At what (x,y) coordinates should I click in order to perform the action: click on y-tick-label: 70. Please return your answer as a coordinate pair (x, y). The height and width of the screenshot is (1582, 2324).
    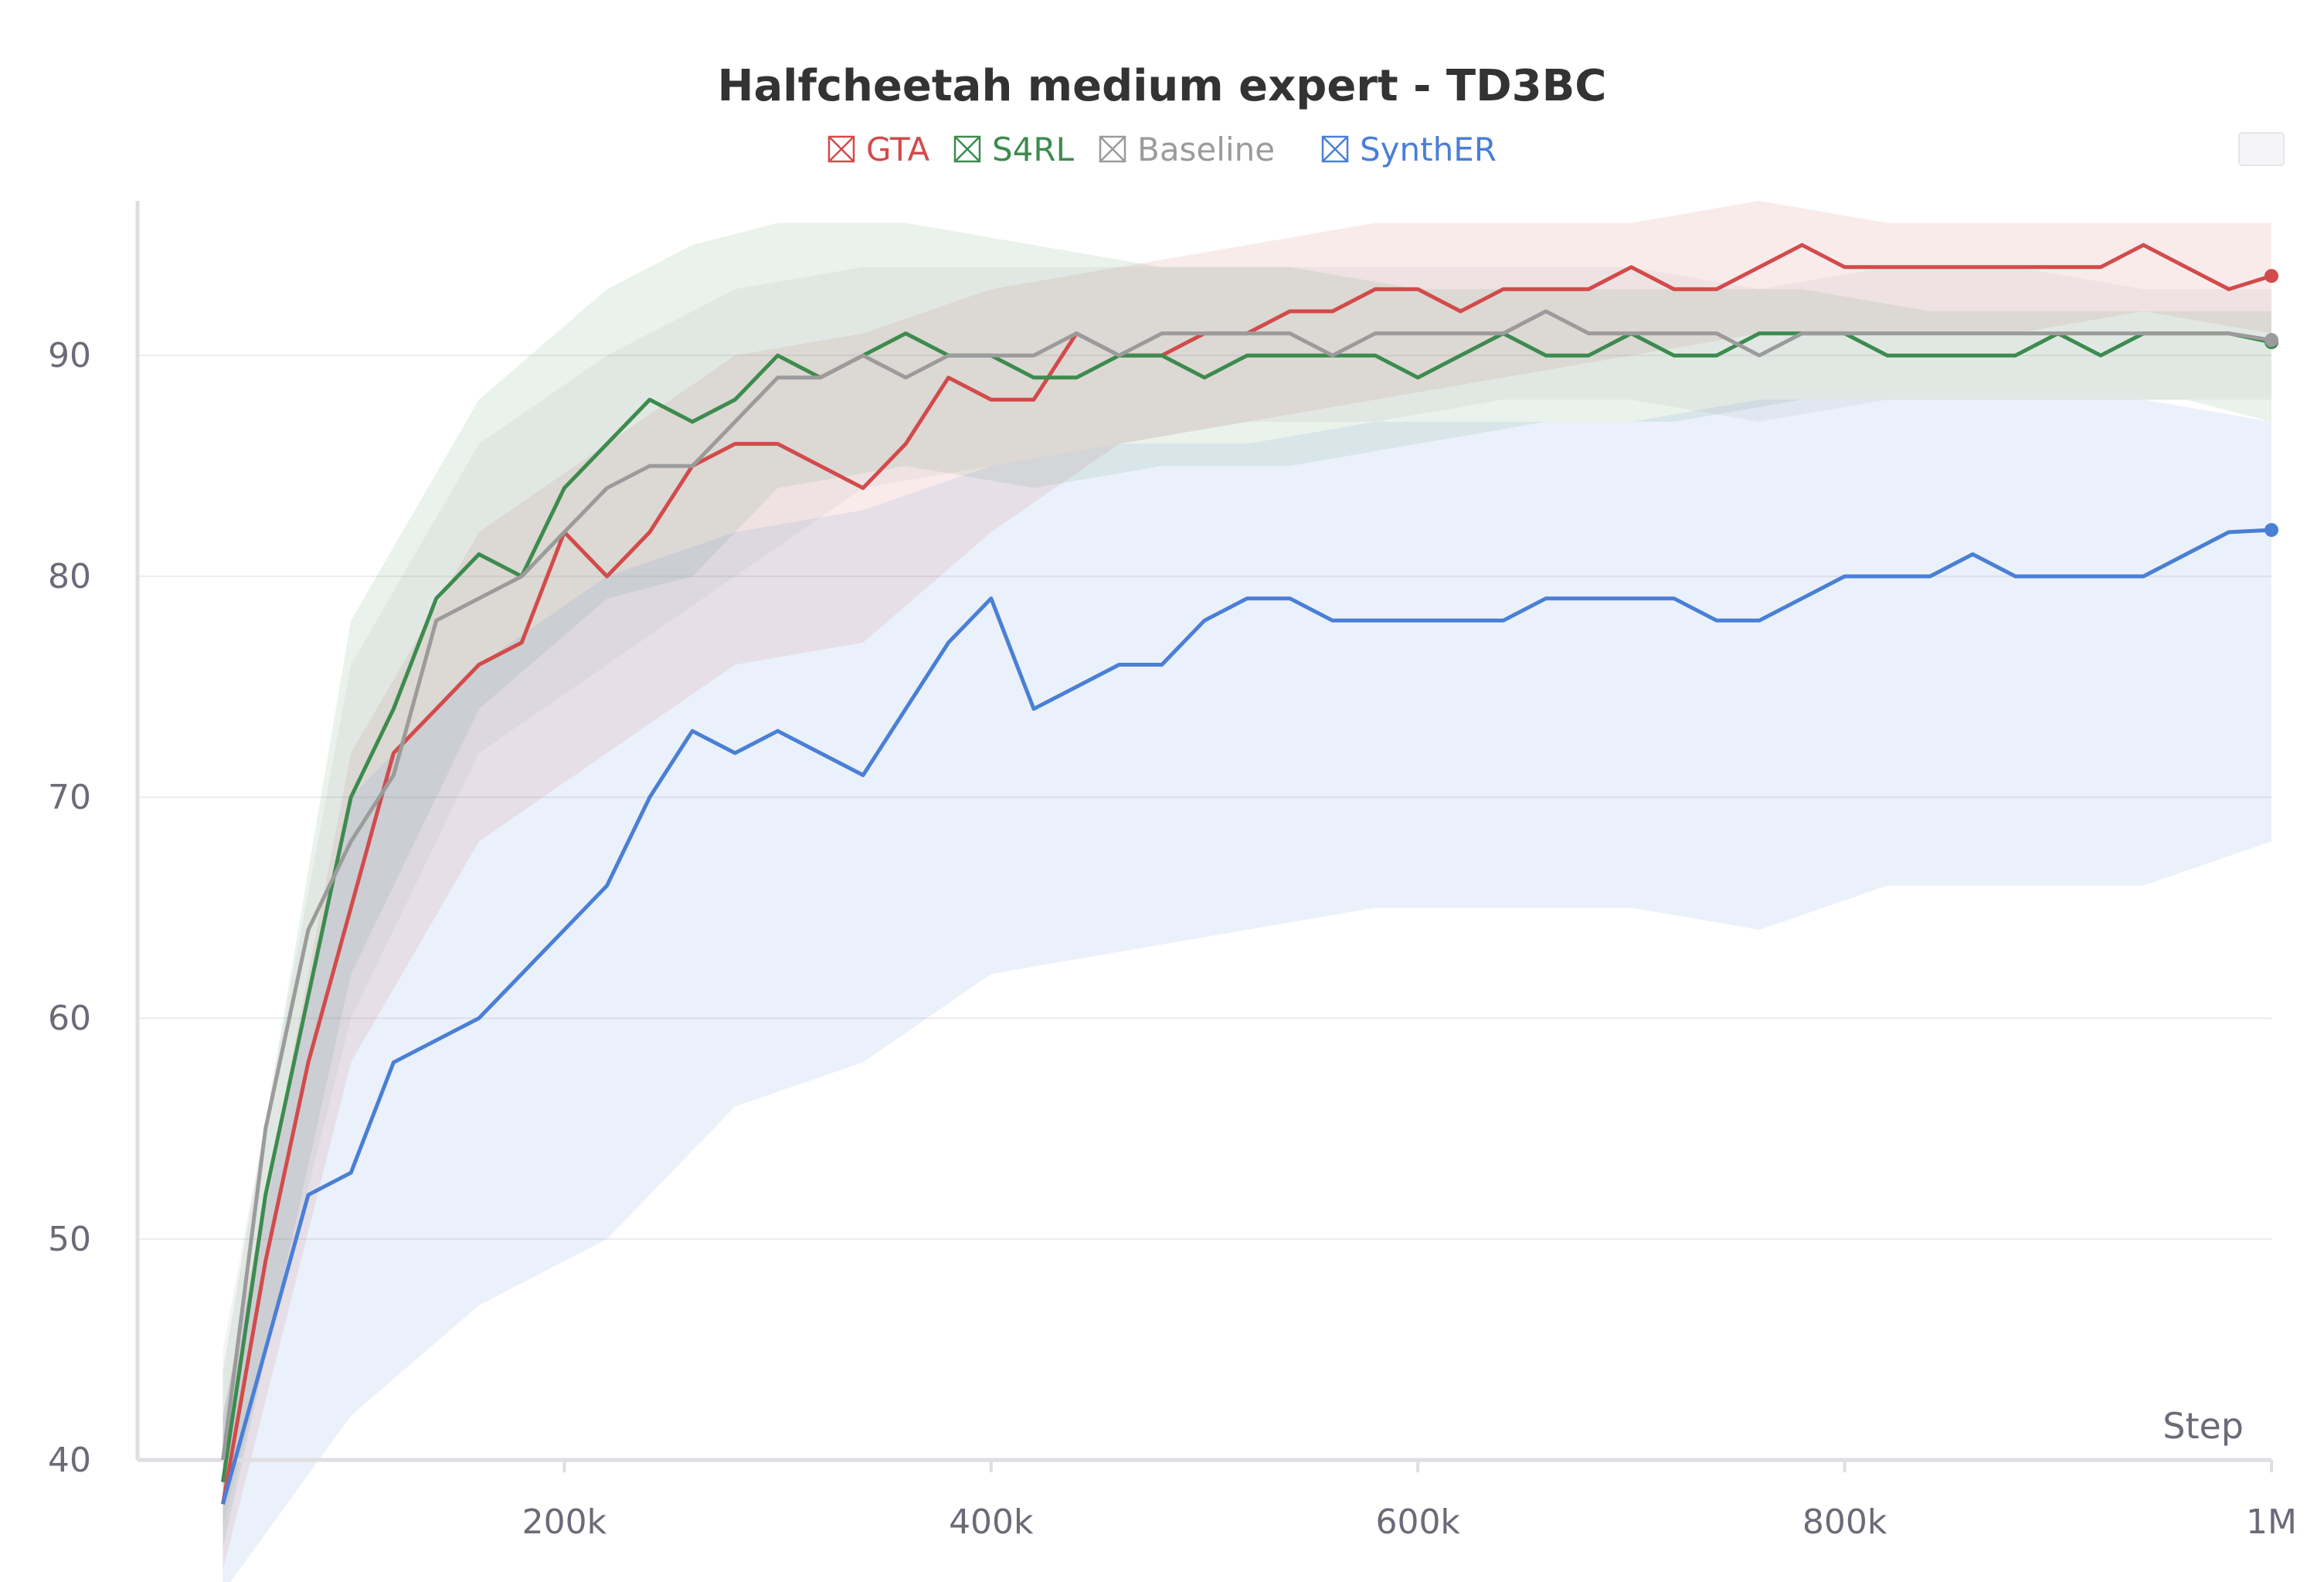
    Looking at the image, I should click on (69, 798).